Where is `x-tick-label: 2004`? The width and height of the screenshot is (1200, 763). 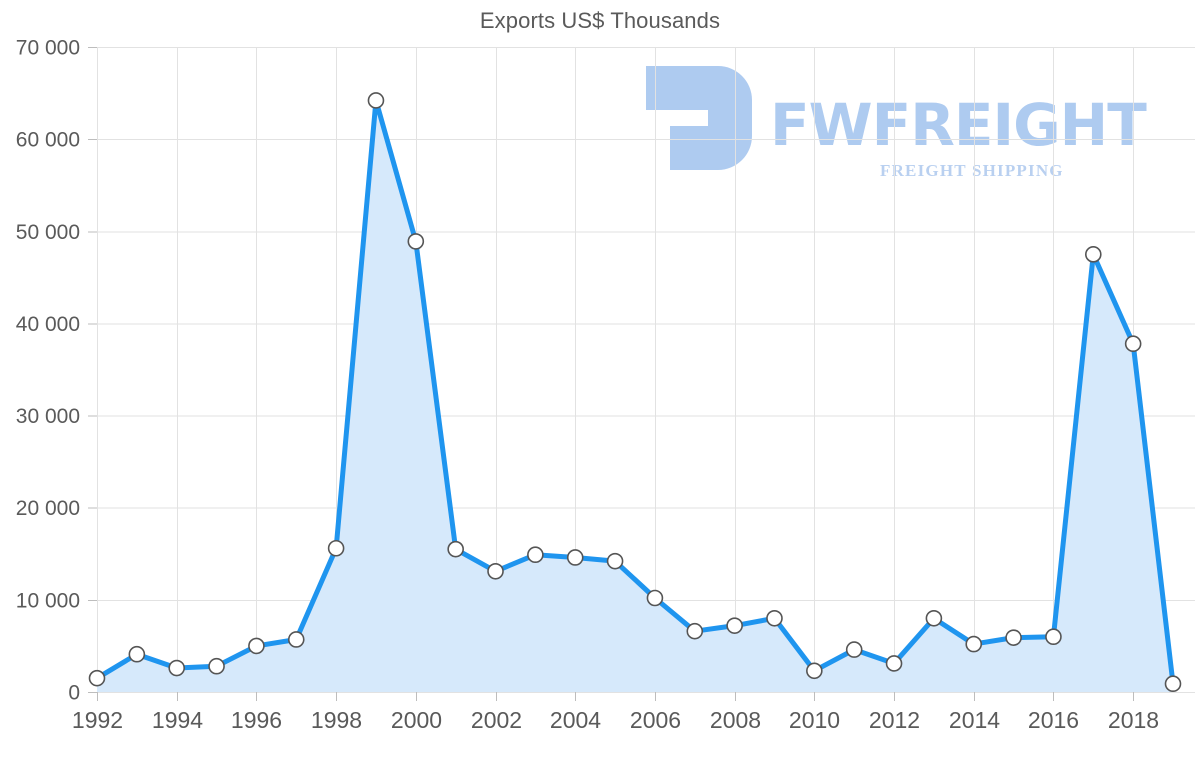
x-tick-label: 2004 is located at coordinates (575, 720).